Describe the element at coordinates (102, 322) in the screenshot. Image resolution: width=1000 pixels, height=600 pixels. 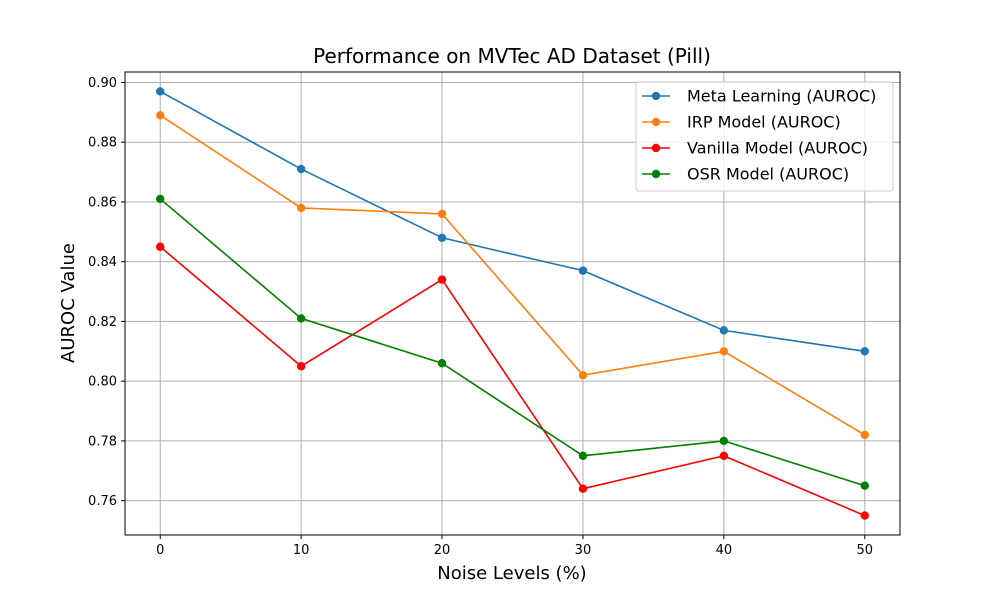
I see `y-tick-label: 0.82` at that location.